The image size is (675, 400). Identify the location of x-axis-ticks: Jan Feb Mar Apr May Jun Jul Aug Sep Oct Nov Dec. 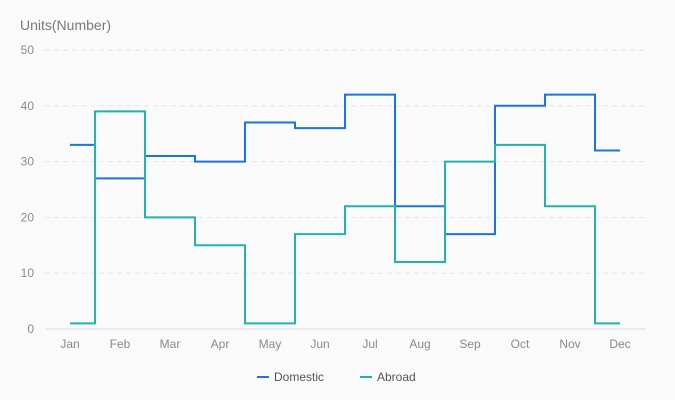
(345, 344).